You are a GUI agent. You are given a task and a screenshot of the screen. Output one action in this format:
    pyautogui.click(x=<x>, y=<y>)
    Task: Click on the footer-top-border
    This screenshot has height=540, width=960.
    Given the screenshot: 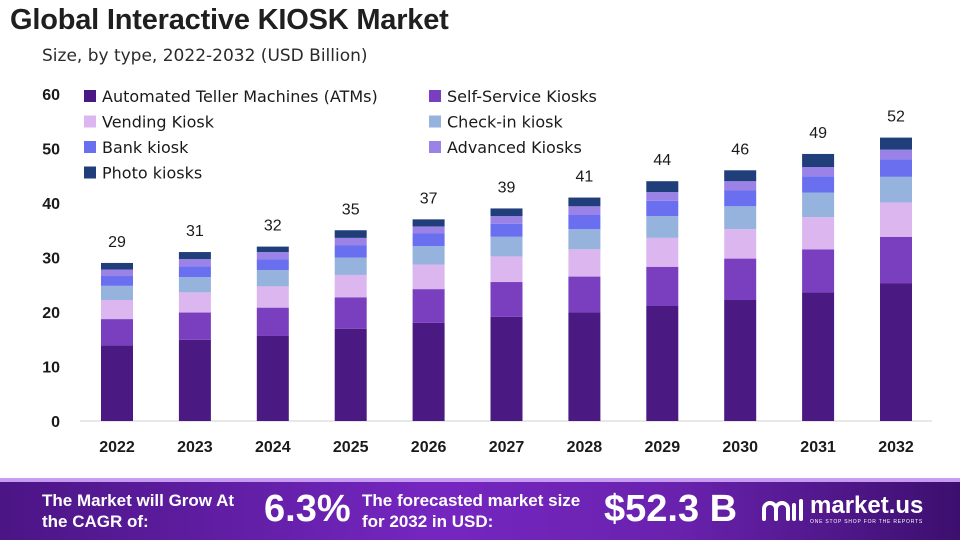 What is the action you would take?
    pyautogui.click(x=480, y=480)
    